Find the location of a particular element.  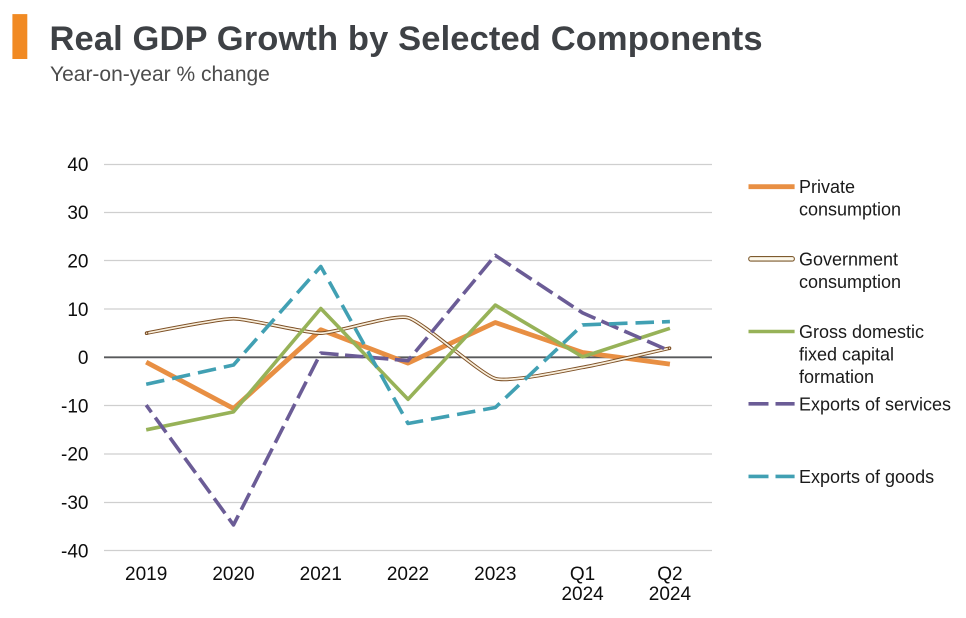

svg-text: 10 is located at coordinates (77, 310).